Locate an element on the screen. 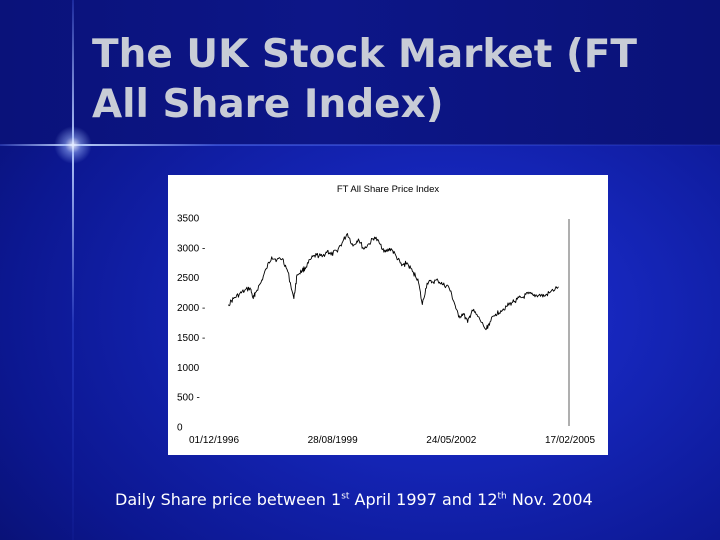  y-tick-label: 1000 is located at coordinates (188, 368).